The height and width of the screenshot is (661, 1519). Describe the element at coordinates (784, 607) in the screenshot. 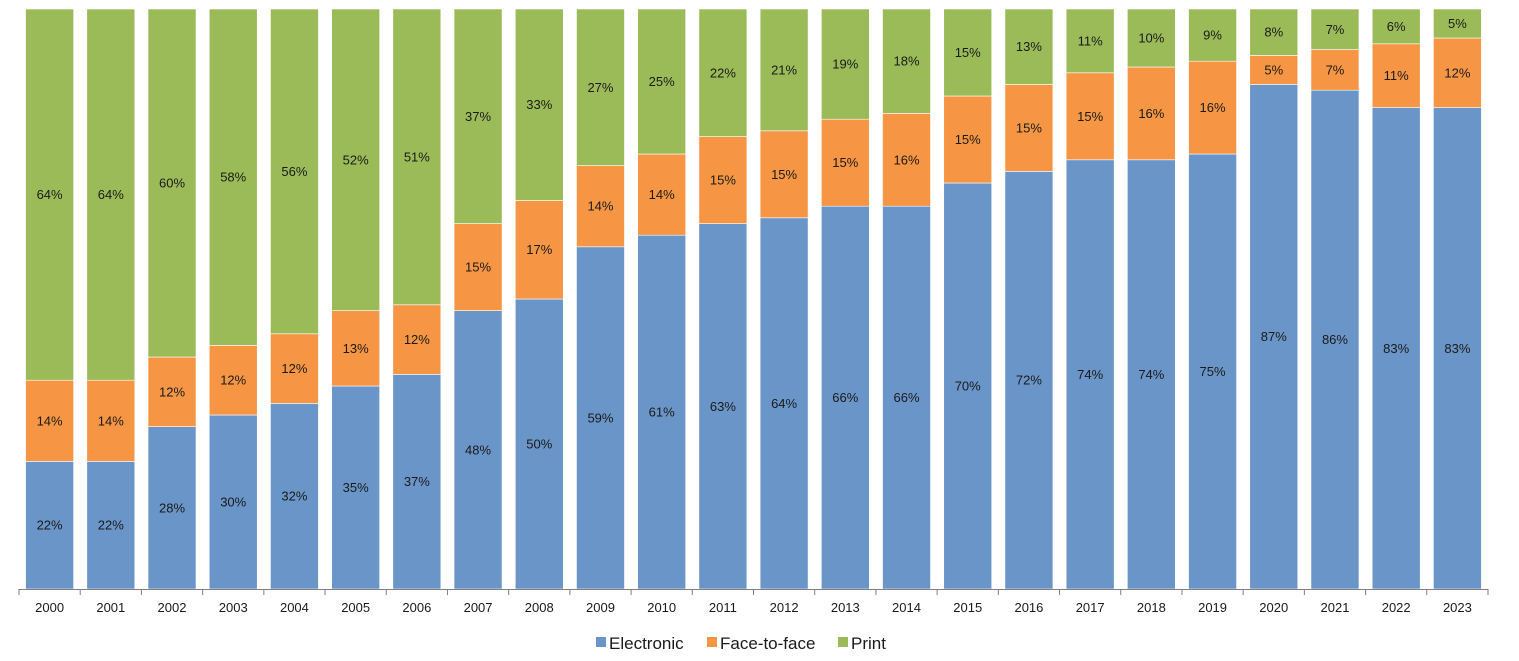

I see `x-tick-label-2012: 2012` at that location.